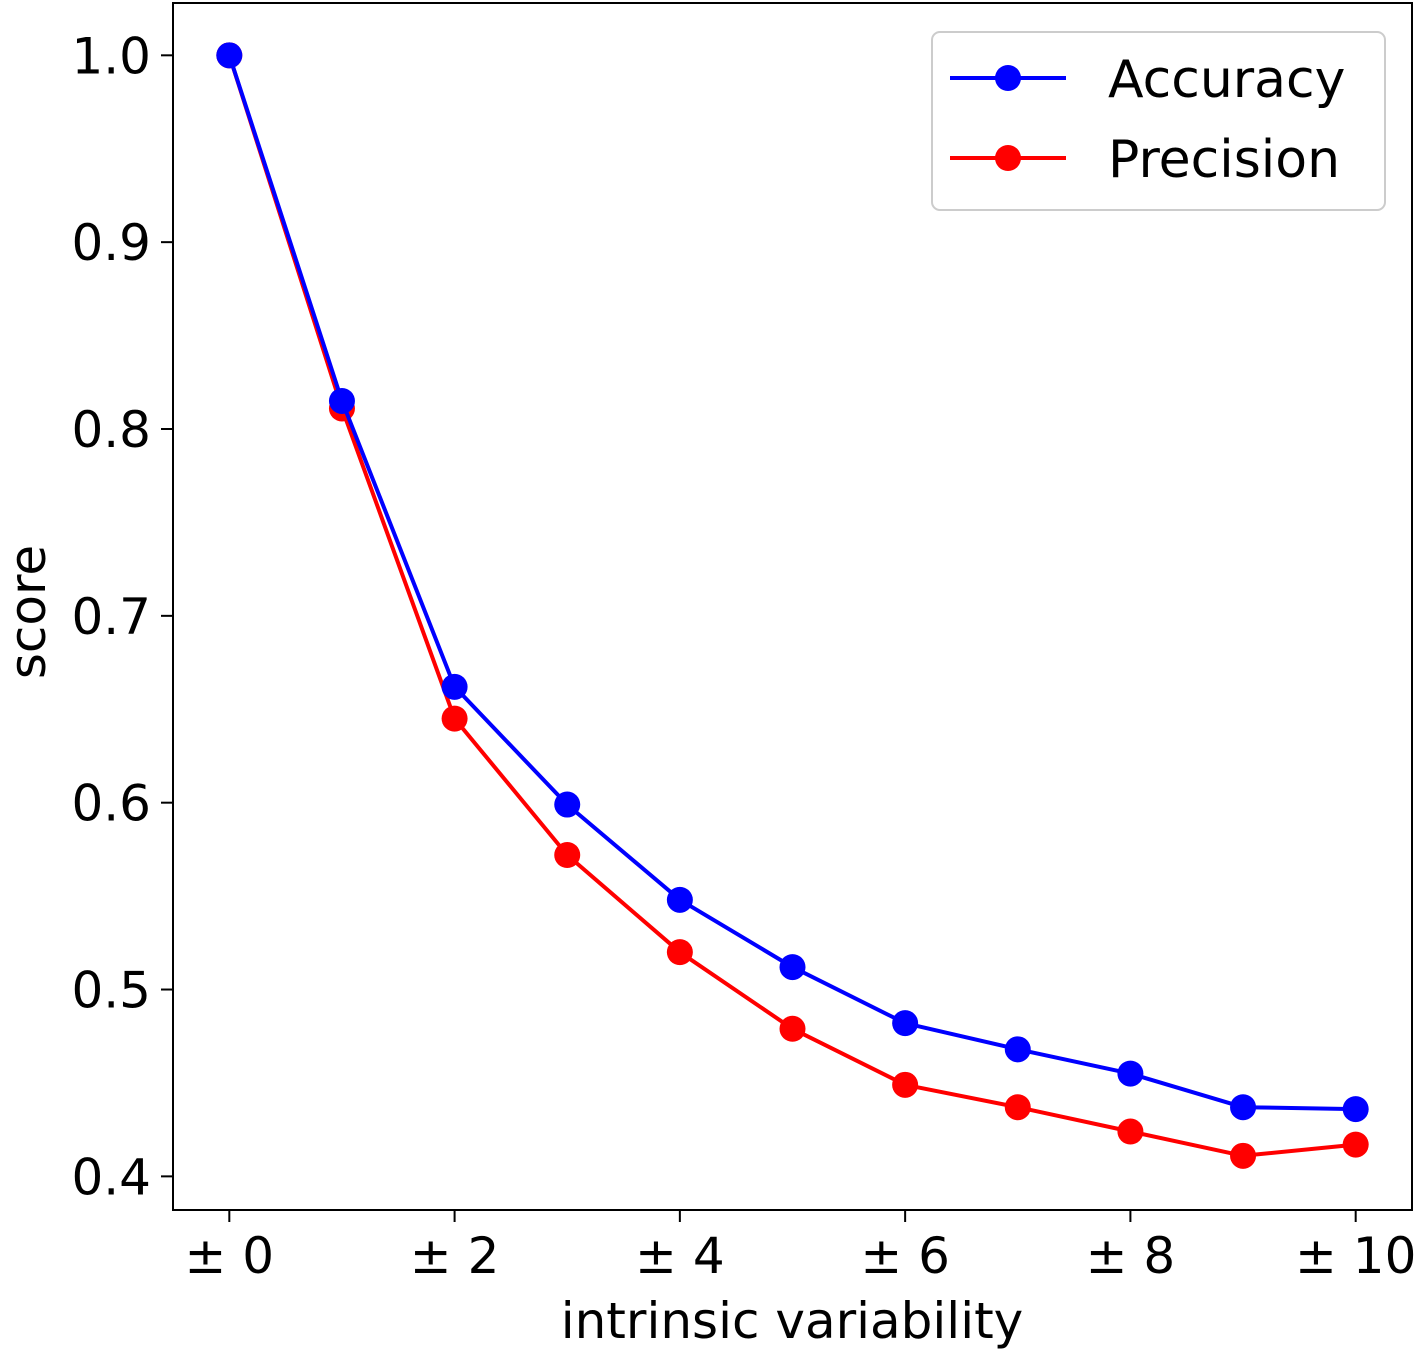  I want to click on y-tick-label-0: 0.4, so click(111, 1177).